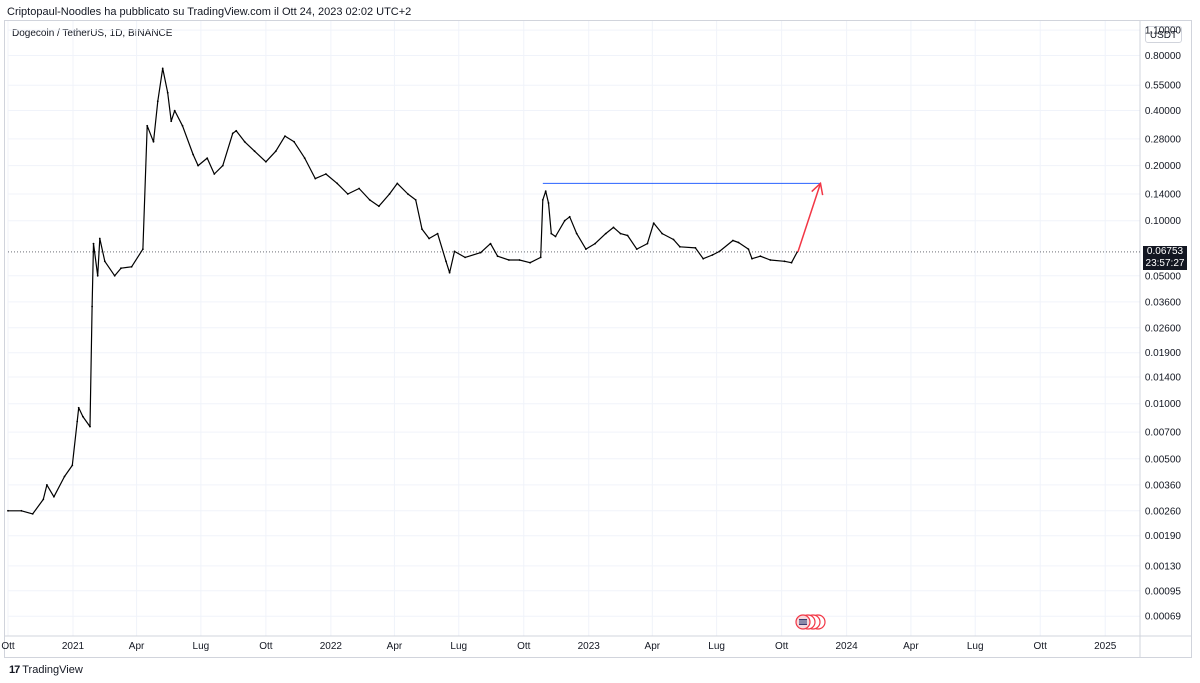  Describe the element at coordinates (1163, 221) in the screenshot. I see `y-tick-label: 0.10000` at that location.